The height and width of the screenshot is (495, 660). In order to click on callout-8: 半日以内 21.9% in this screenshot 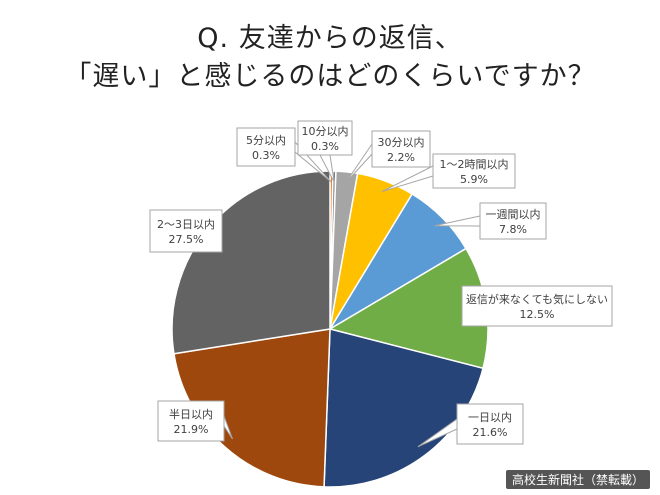, I will do `click(195, 421)`.